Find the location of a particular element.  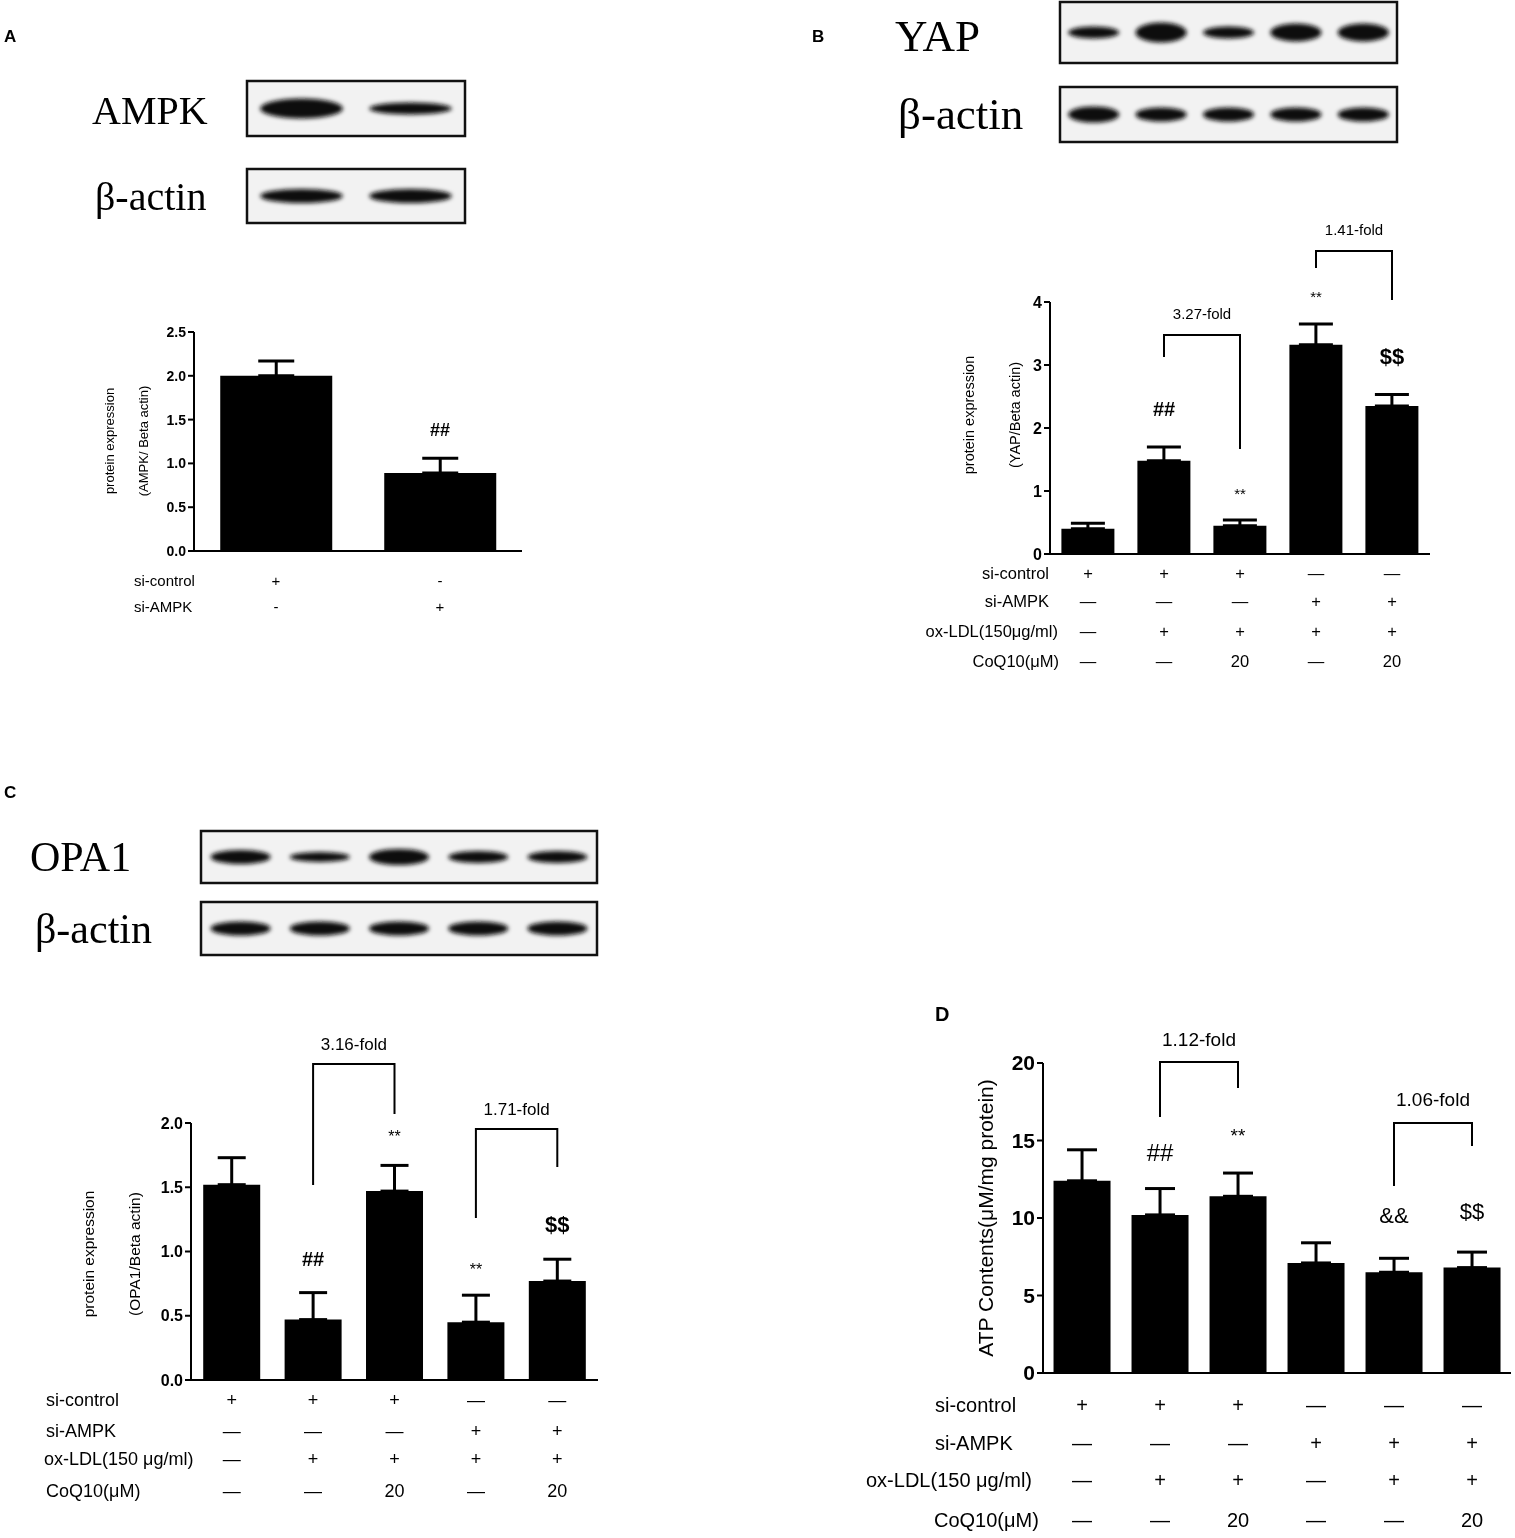

y-tick-label: 5 is located at coordinates (1029, 1295).